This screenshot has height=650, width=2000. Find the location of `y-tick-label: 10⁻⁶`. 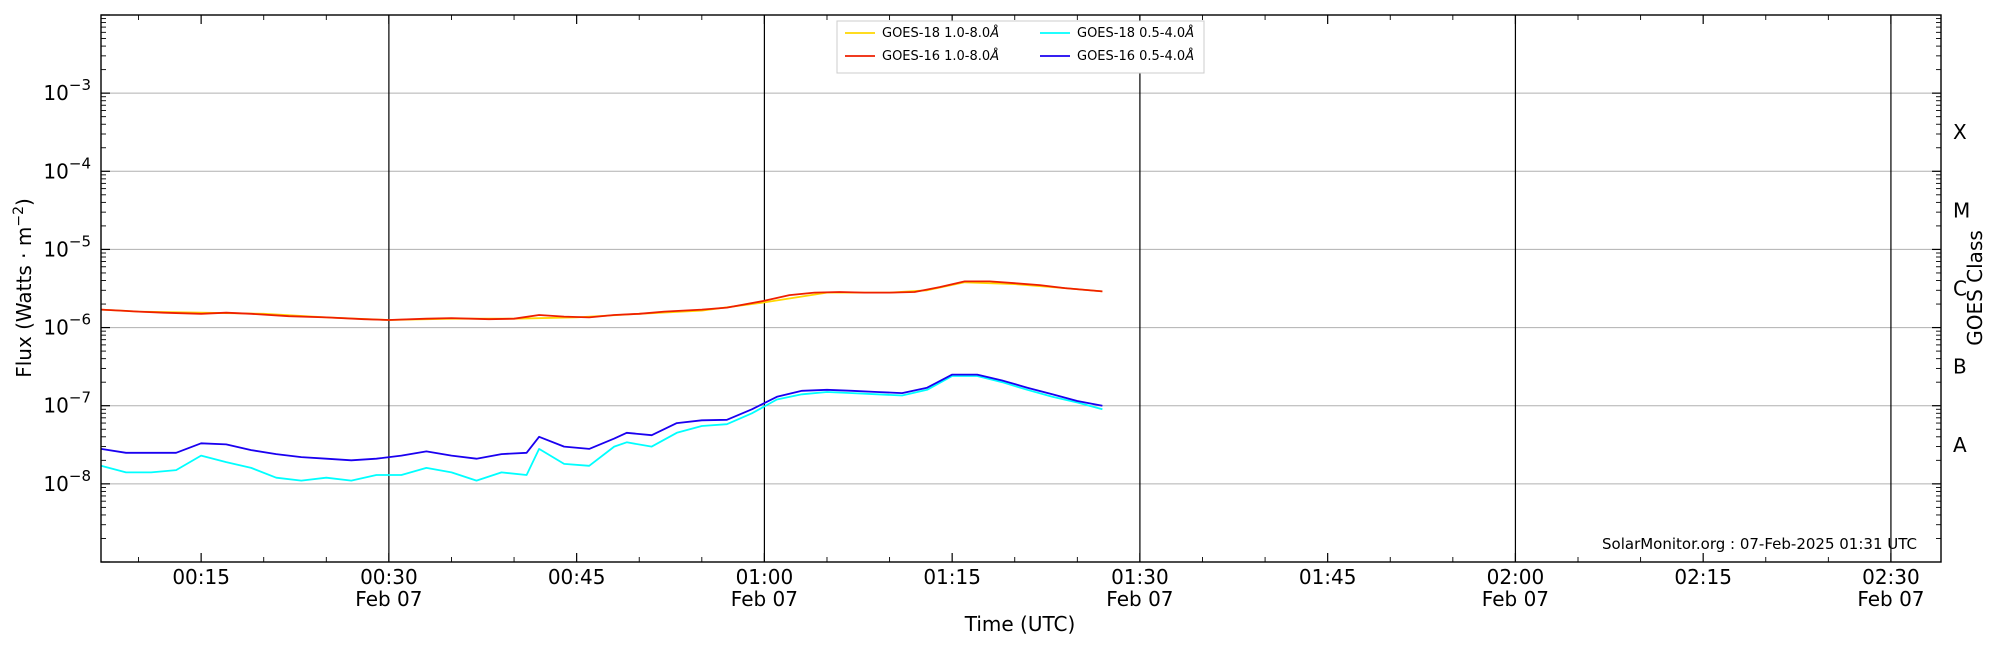

y-tick-label: 10⁻⁶ is located at coordinates (67, 325).